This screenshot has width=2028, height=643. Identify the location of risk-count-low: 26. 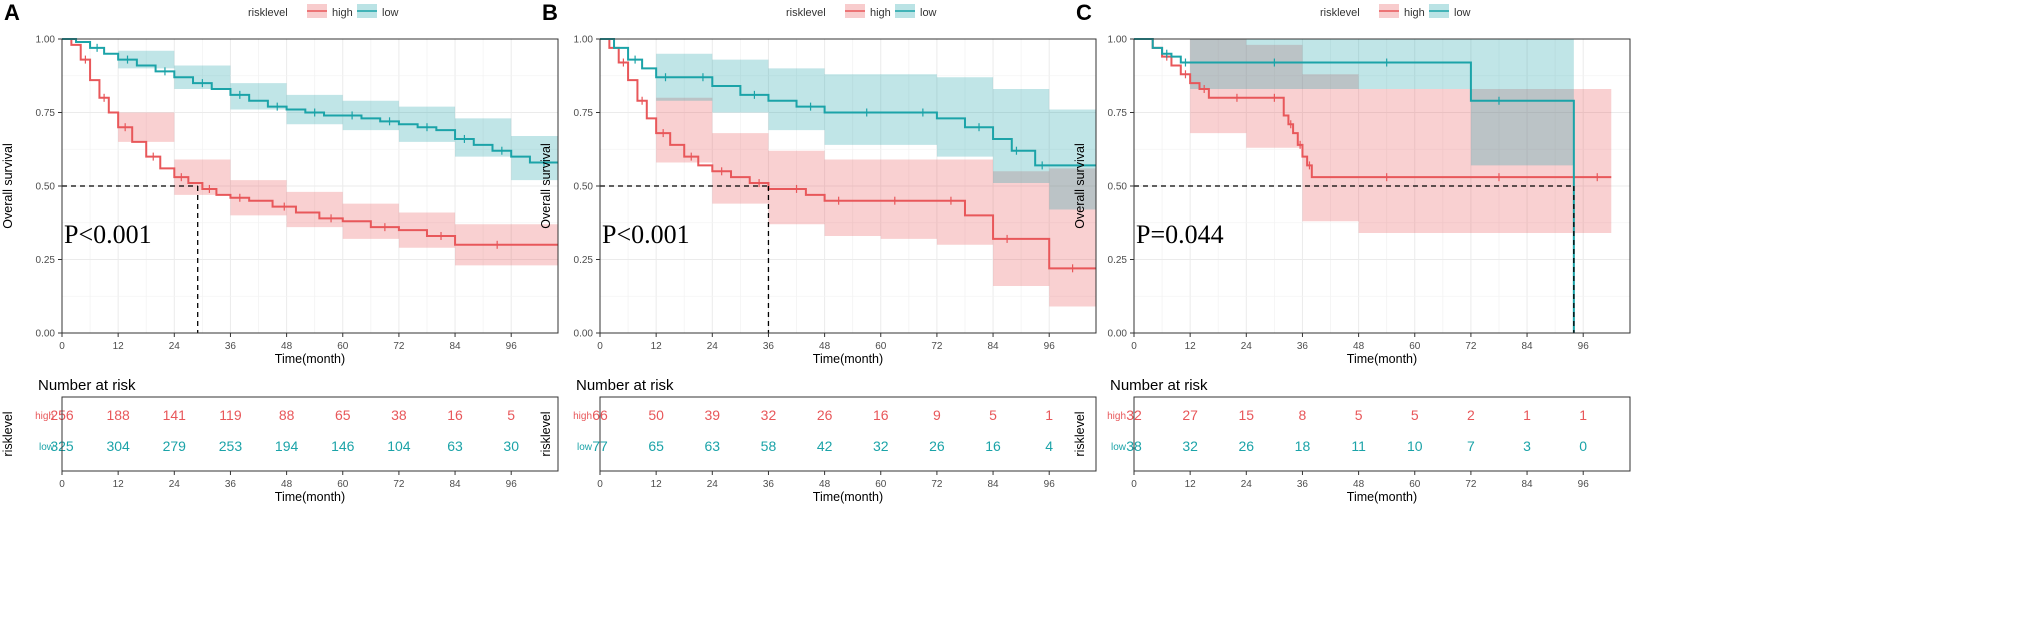
(1247, 446).